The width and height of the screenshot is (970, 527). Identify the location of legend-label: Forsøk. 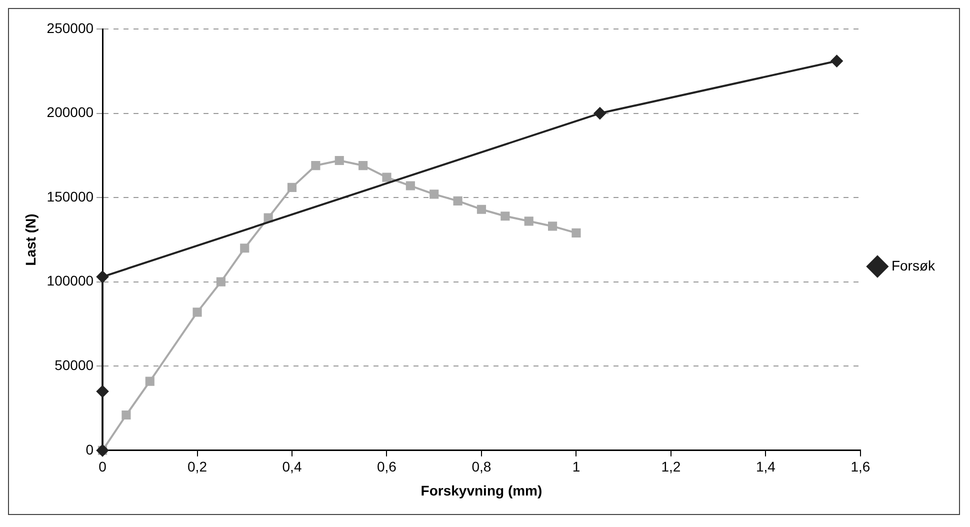
(913, 265).